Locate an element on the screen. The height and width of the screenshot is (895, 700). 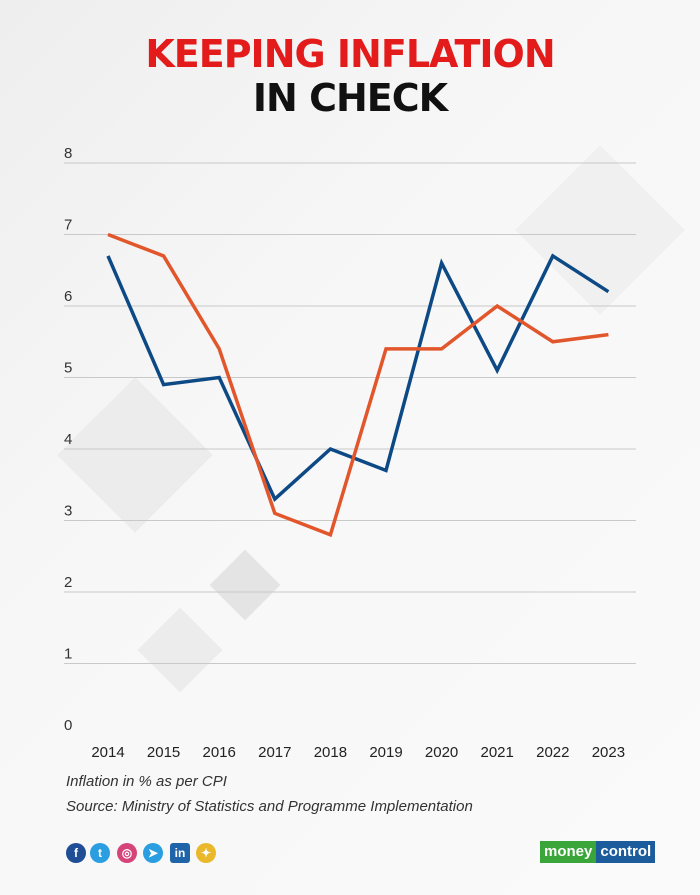
x-tick-label: 2019 is located at coordinates (385, 752).